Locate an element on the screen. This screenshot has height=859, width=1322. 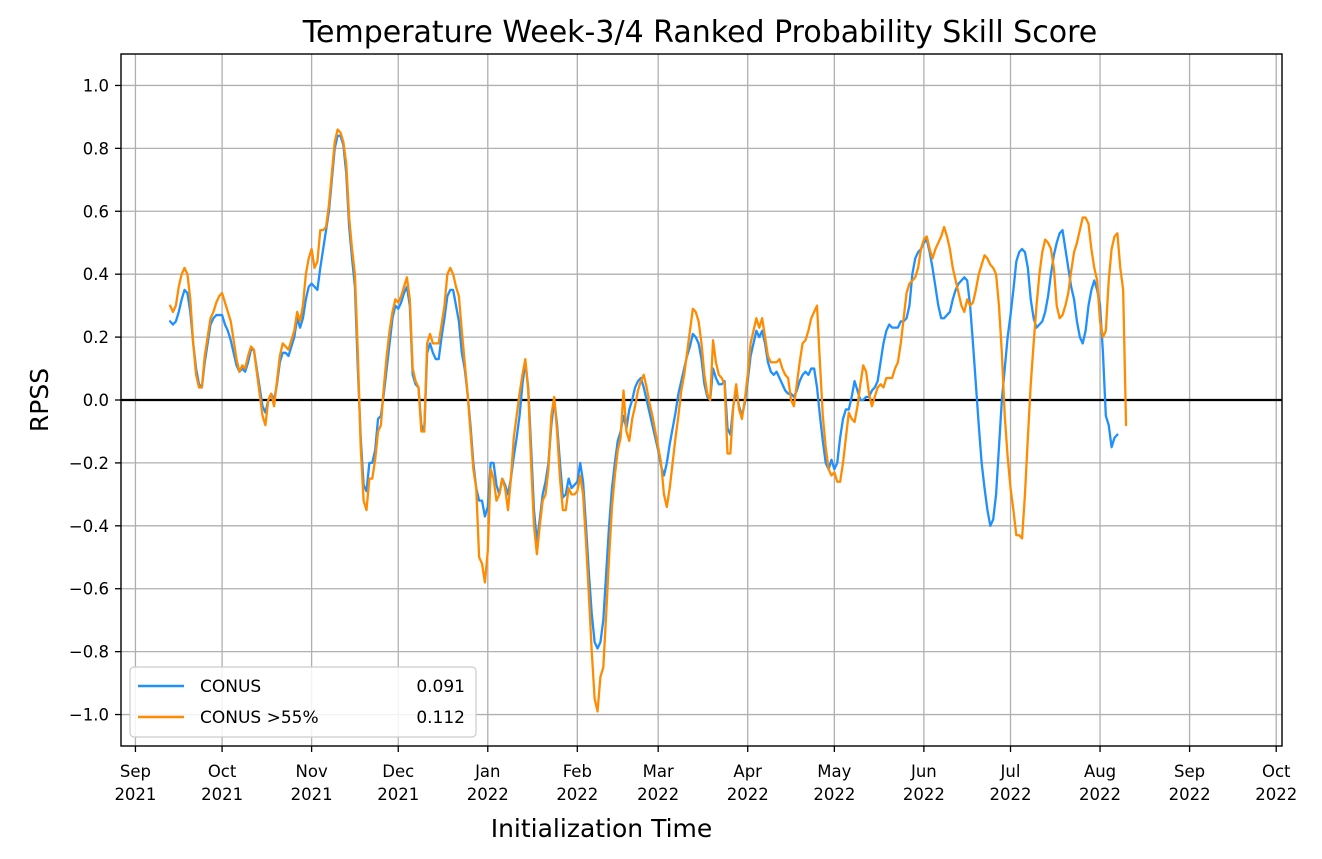
y-tick-label: 0.4 is located at coordinates (96, 274).